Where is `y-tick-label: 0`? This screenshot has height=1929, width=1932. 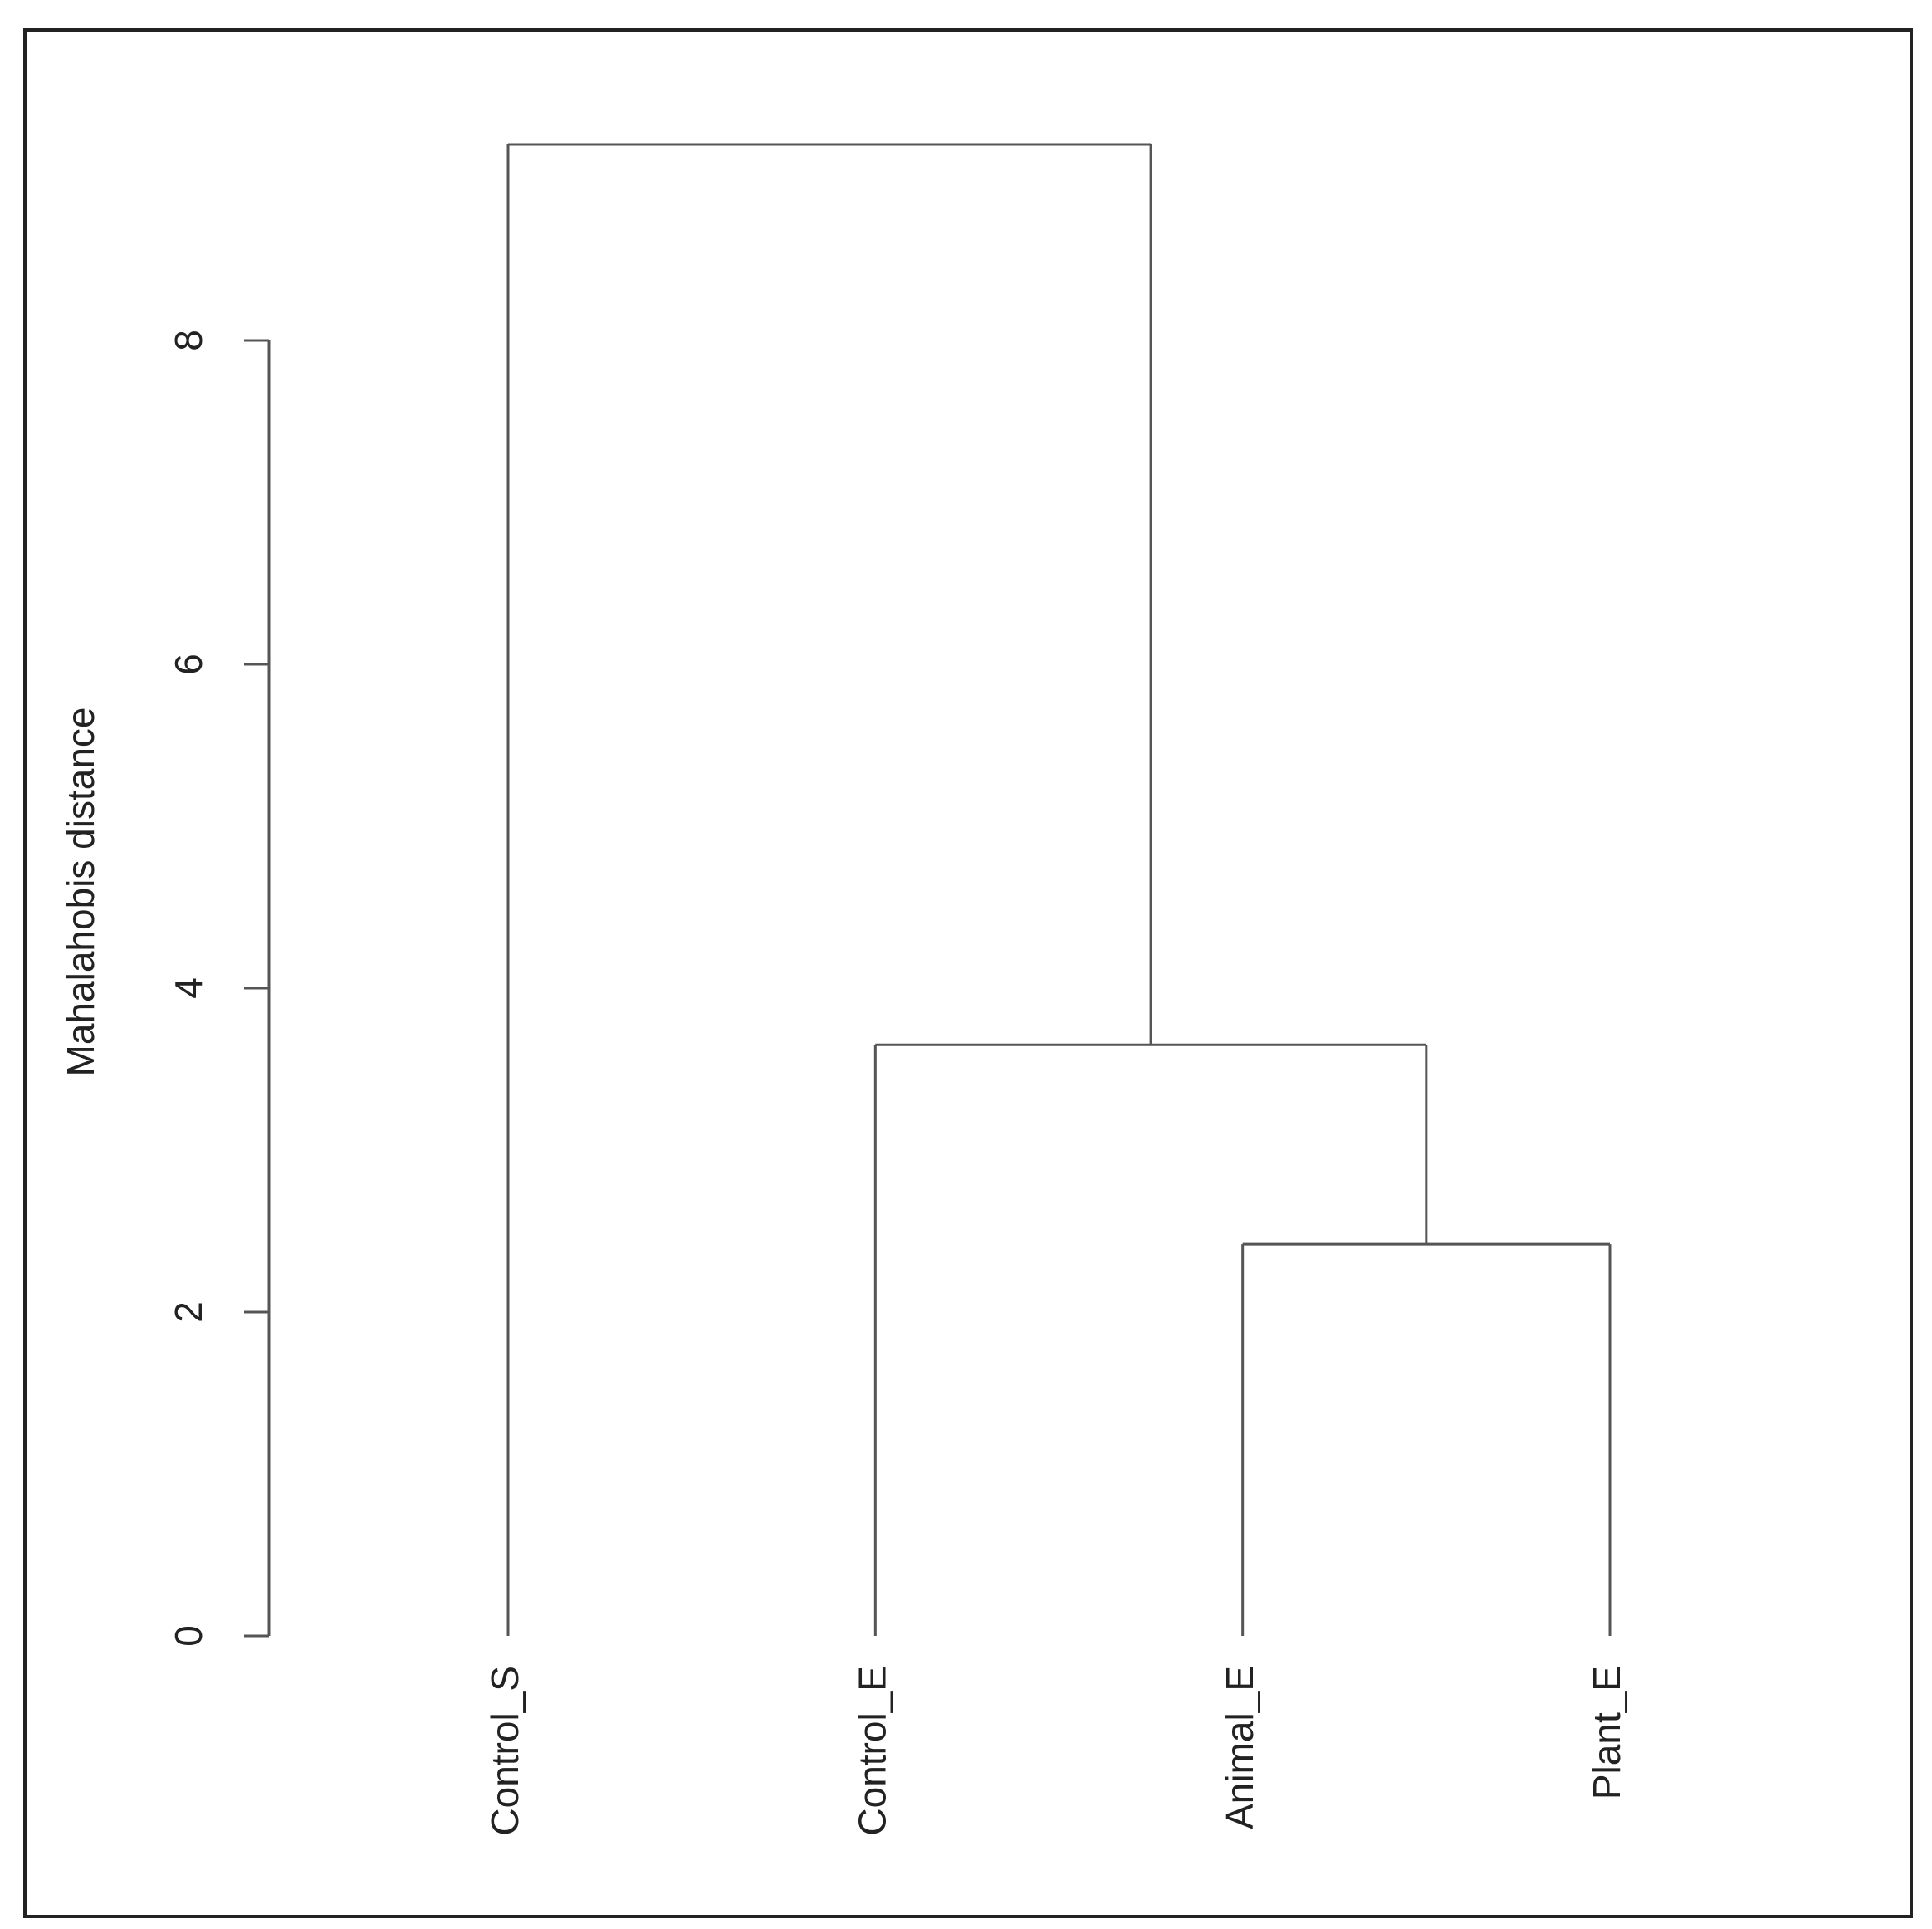
y-tick-label: 0 is located at coordinates (188, 1636).